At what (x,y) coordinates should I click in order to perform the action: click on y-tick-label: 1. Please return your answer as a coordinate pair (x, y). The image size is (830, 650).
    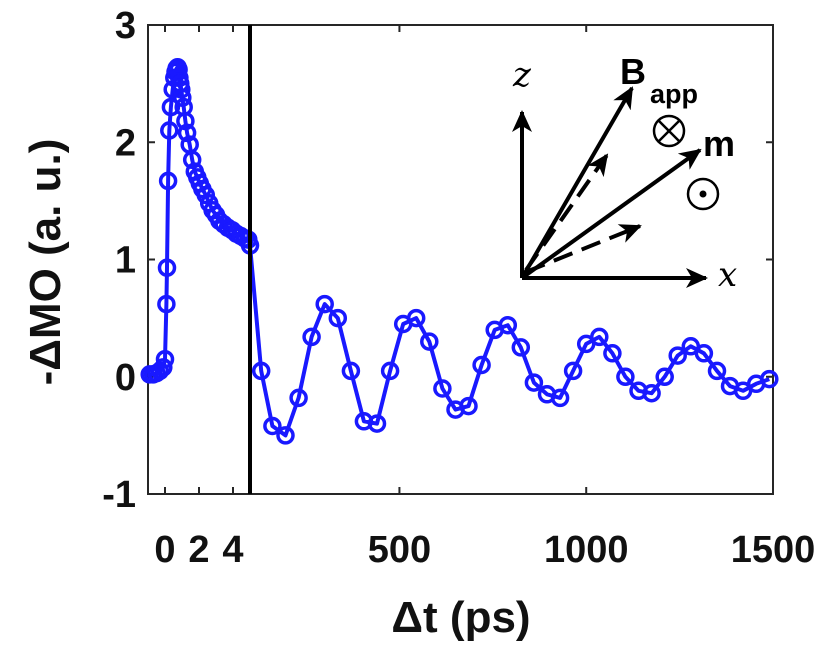
    Looking at the image, I should click on (125, 261).